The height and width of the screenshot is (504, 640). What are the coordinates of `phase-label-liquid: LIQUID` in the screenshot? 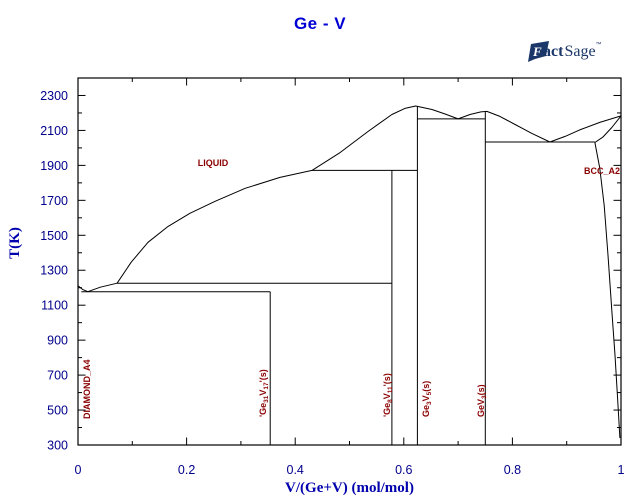 It's located at (213, 163).